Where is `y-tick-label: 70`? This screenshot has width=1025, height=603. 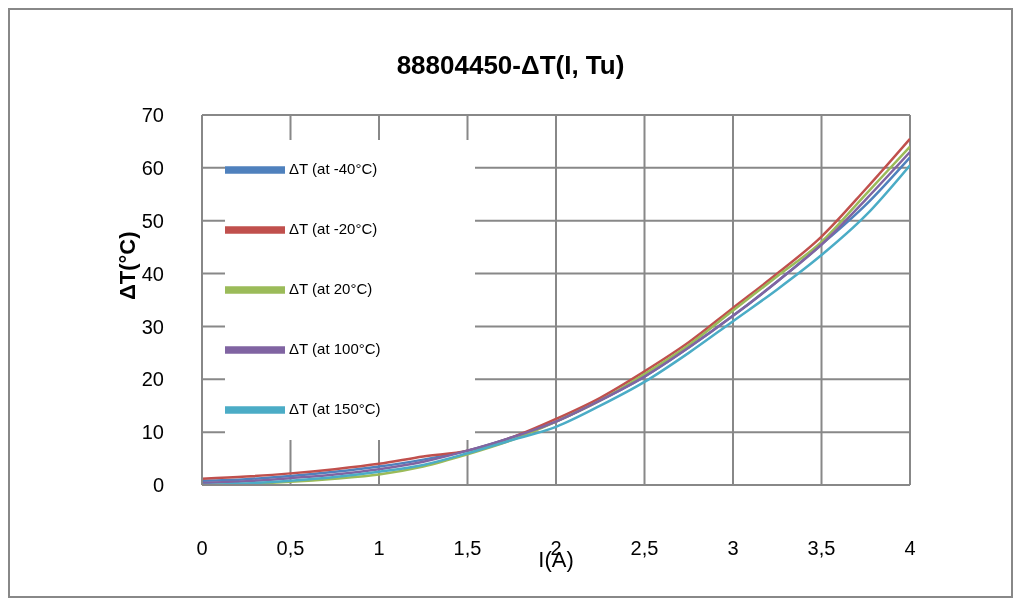
y-tick-label: 70 is located at coordinates (152, 115).